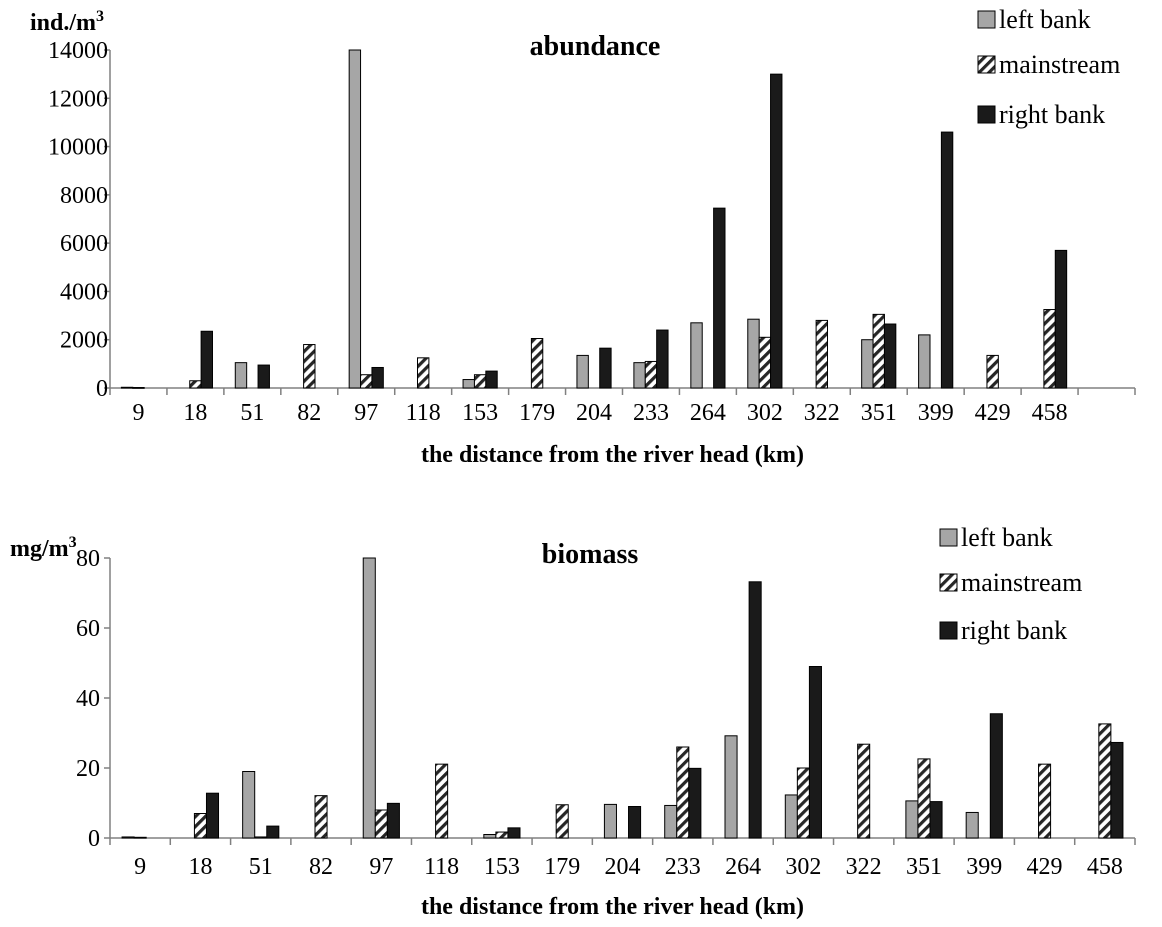 The image size is (1162, 927). Describe the element at coordinates (88, 769) in the screenshot. I see `y-tick-label: 20` at that location.